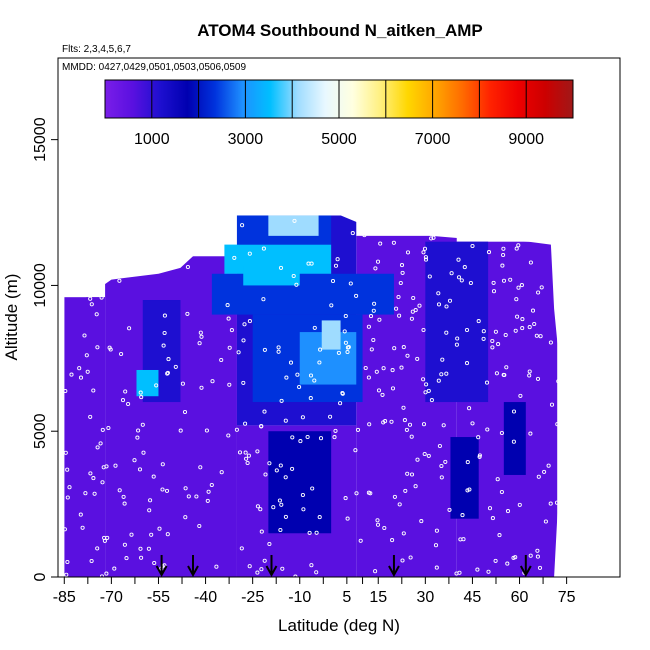 This screenshot has width=650, height=650. What do you see at coordinates (394, 566) in the screenshot?
I see `flight-arrow` at bounding box center [394, 566].